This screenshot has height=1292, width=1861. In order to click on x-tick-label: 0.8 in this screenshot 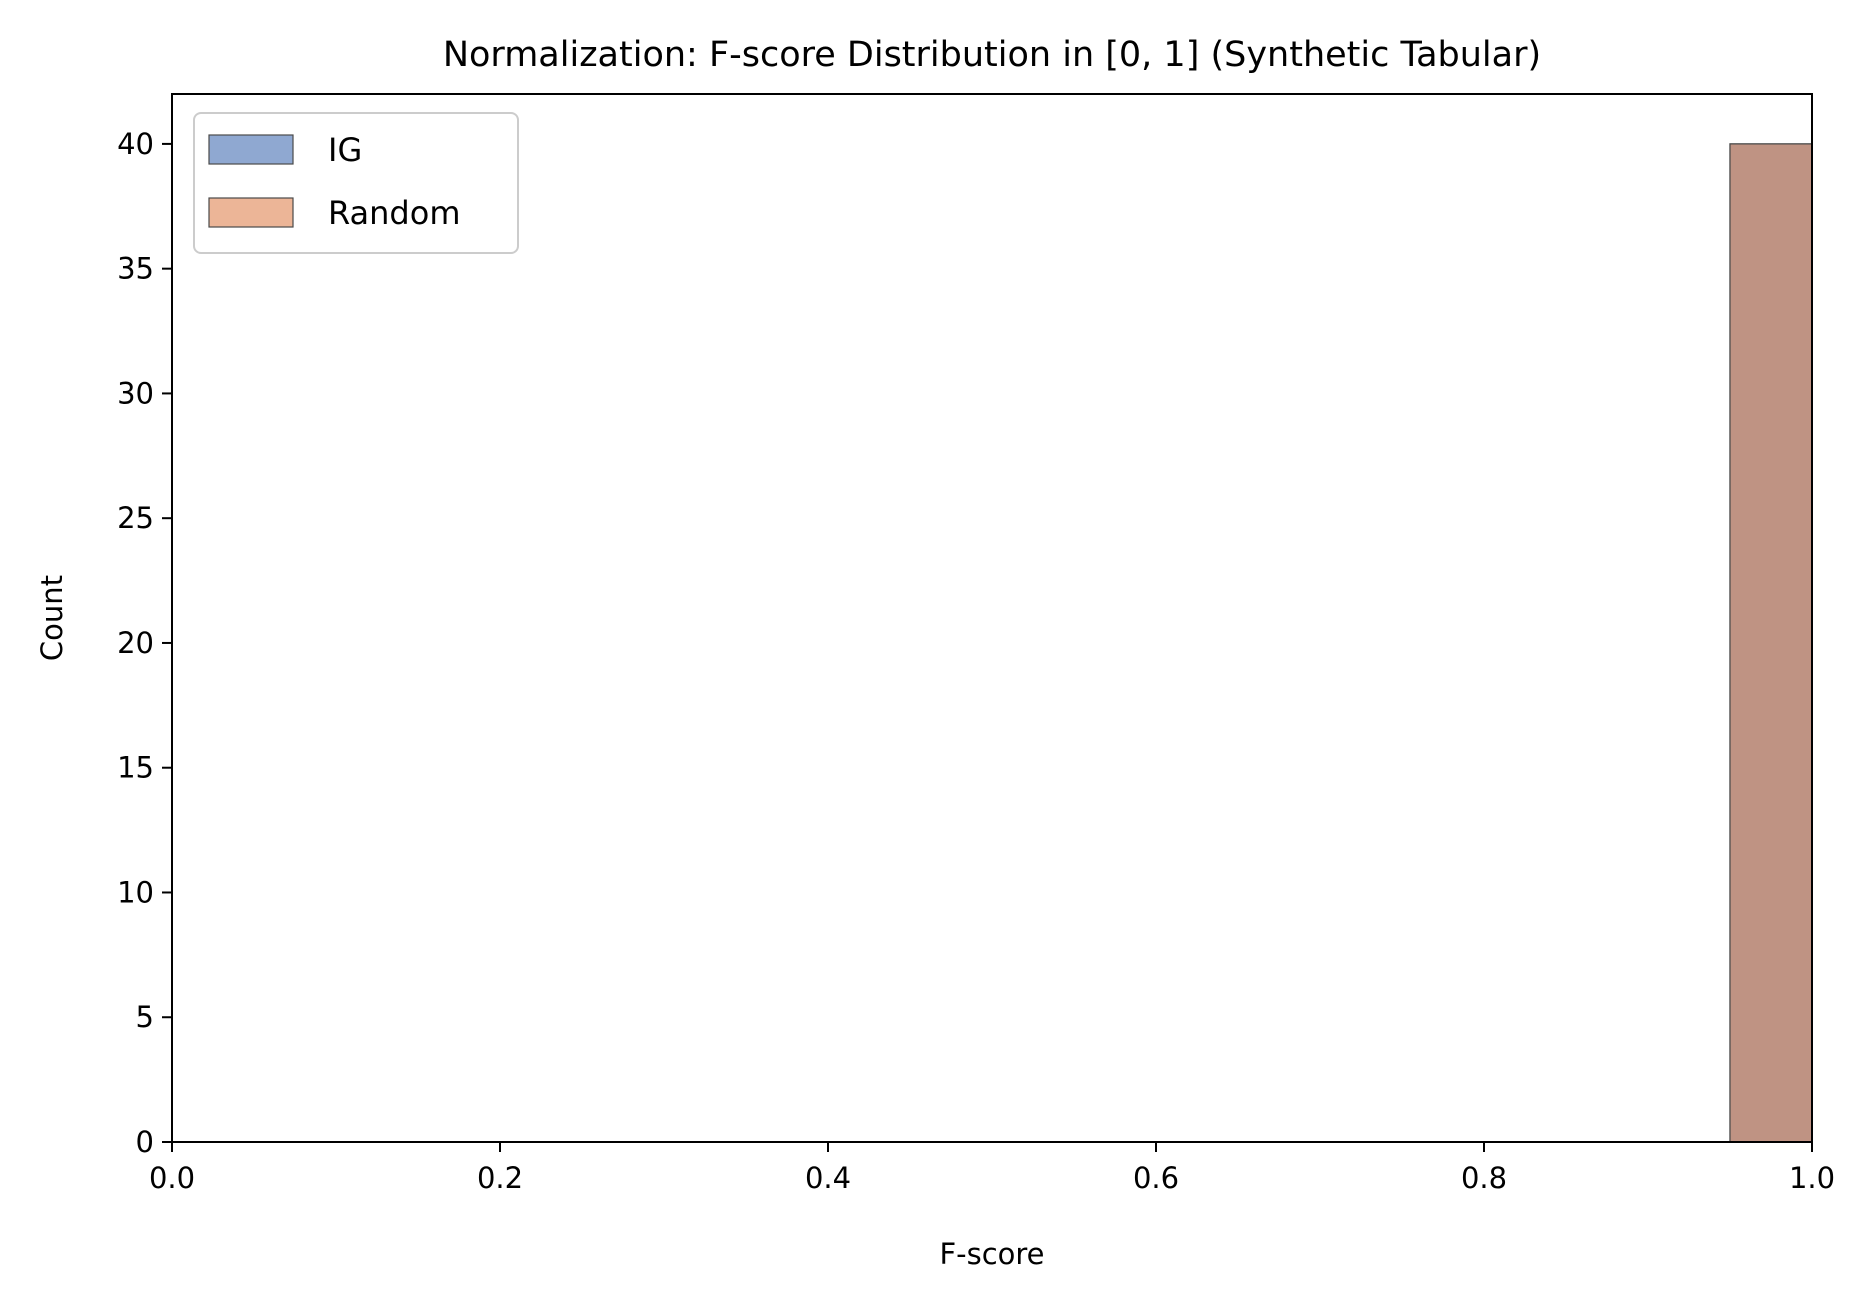, I will do `click(1484, 1178)`.